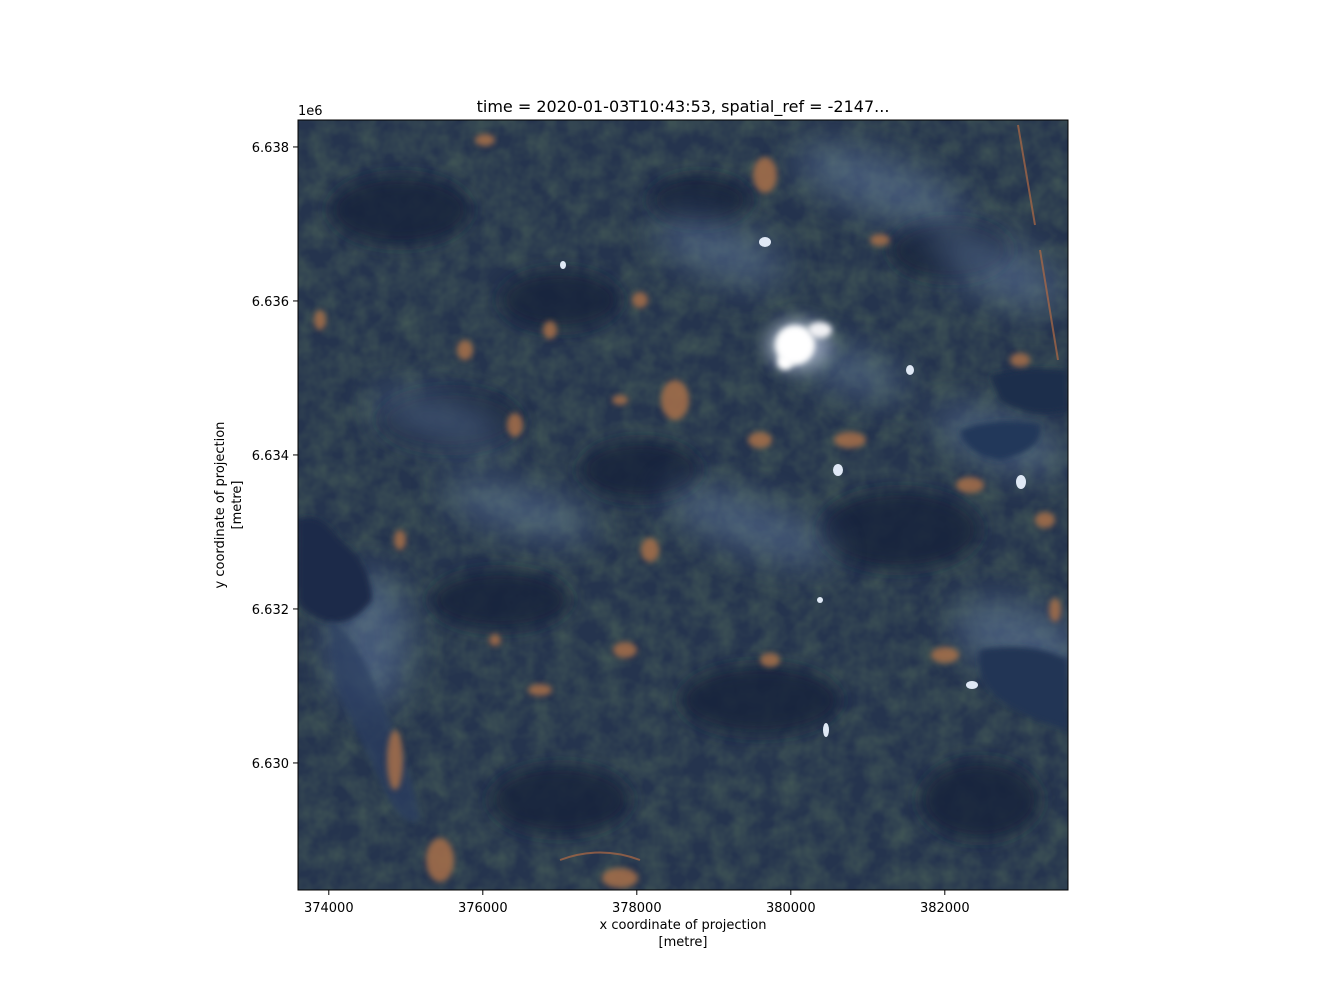 The width and height of the screenshot is (1333, 1000). I want to click on x-tick-label: 374000, so click(329, 908).